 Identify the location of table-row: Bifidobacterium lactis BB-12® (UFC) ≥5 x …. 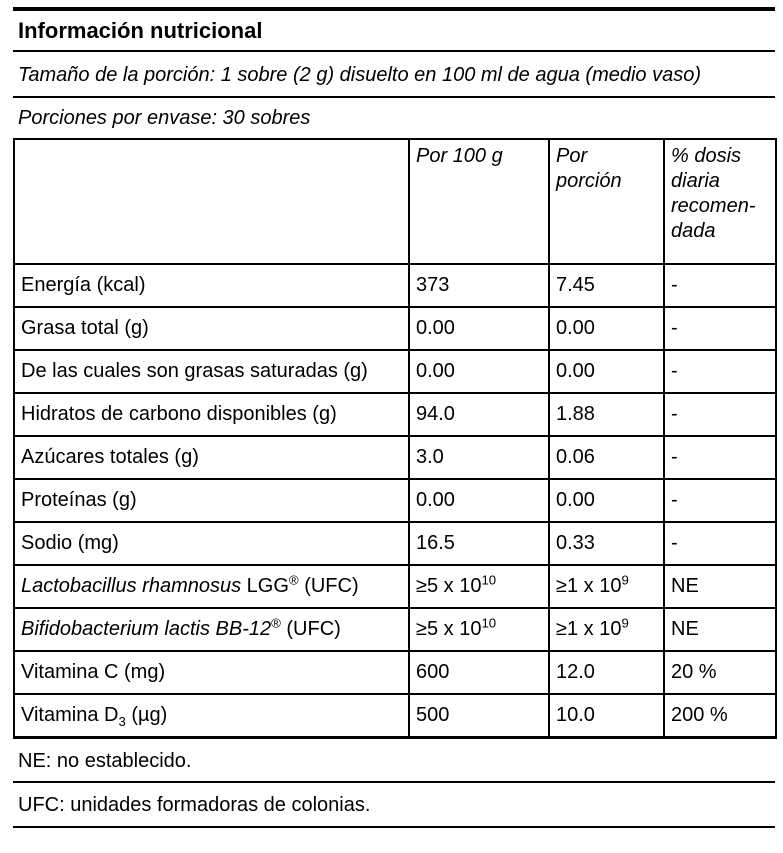
(395, 629).